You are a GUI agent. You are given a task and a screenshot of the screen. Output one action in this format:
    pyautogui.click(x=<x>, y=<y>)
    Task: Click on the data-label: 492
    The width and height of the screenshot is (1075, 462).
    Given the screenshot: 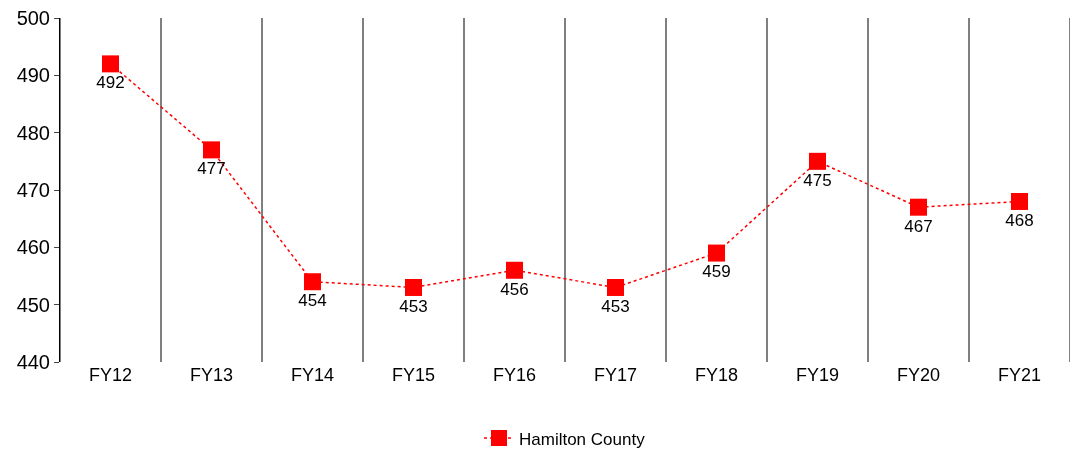 What is the action you would take?
    pyautogui.click(x=110, y=83)
    